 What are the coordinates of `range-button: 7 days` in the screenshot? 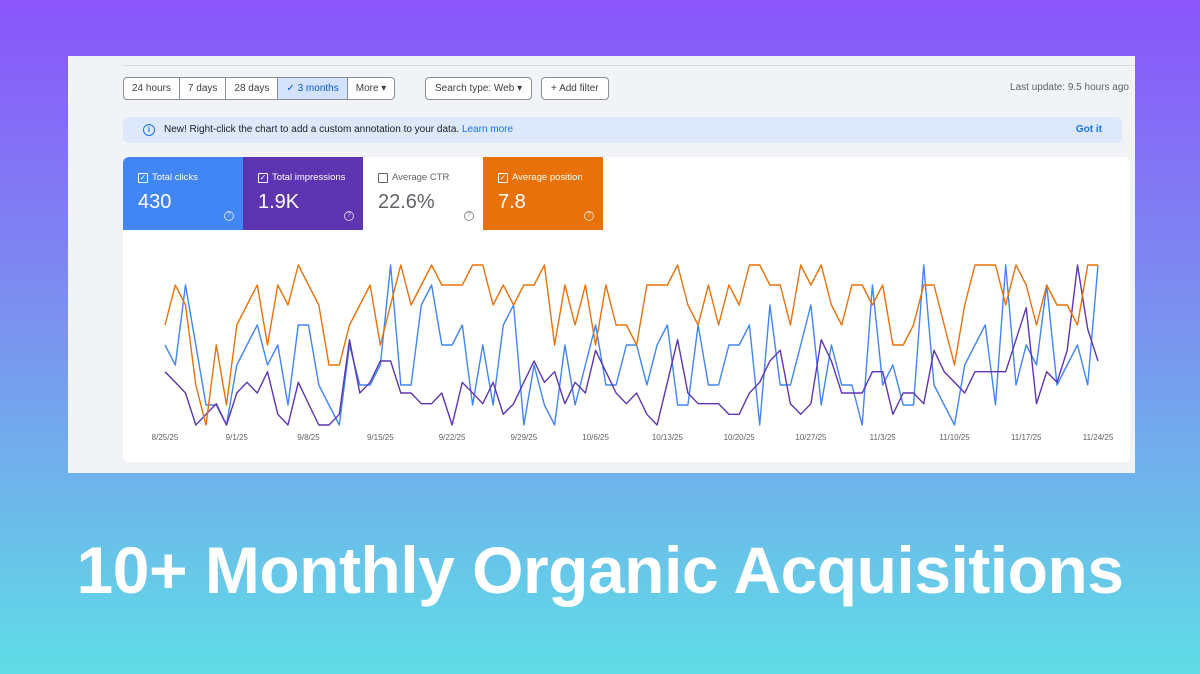 It's located at (203, 88).